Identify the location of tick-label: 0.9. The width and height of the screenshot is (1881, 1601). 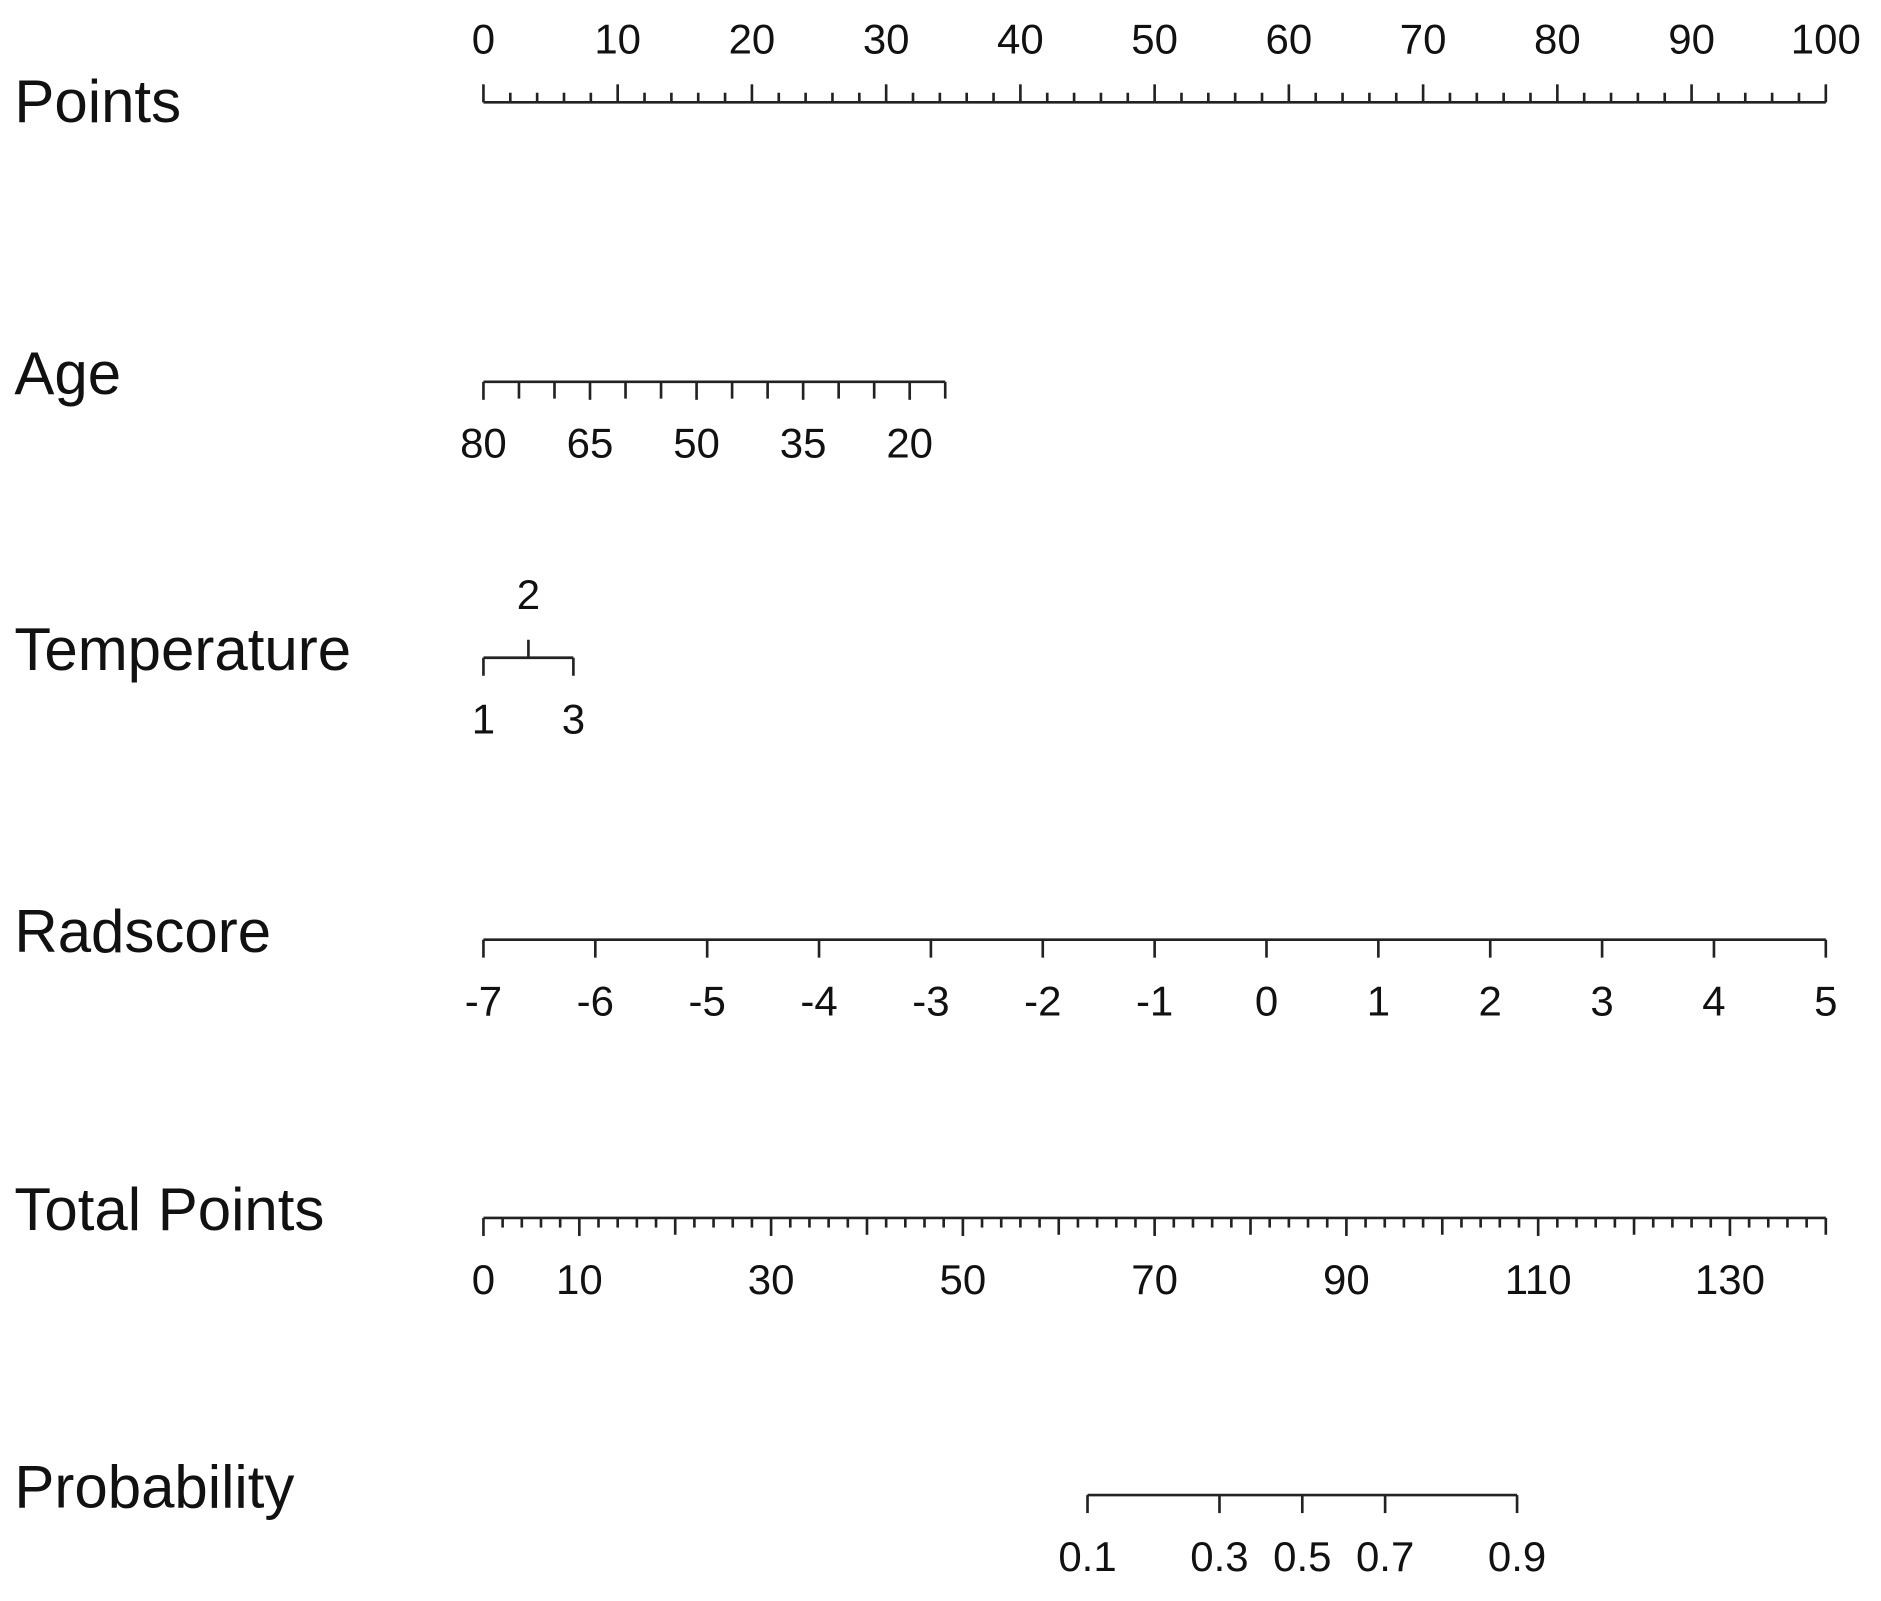
(1517, 1556).